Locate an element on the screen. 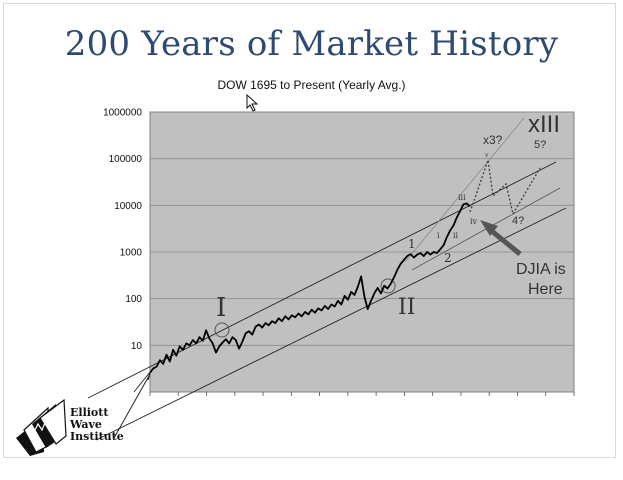 This screenshot has width=623, height=480. target-4-label: 4? is located at coordinates (518, 221).